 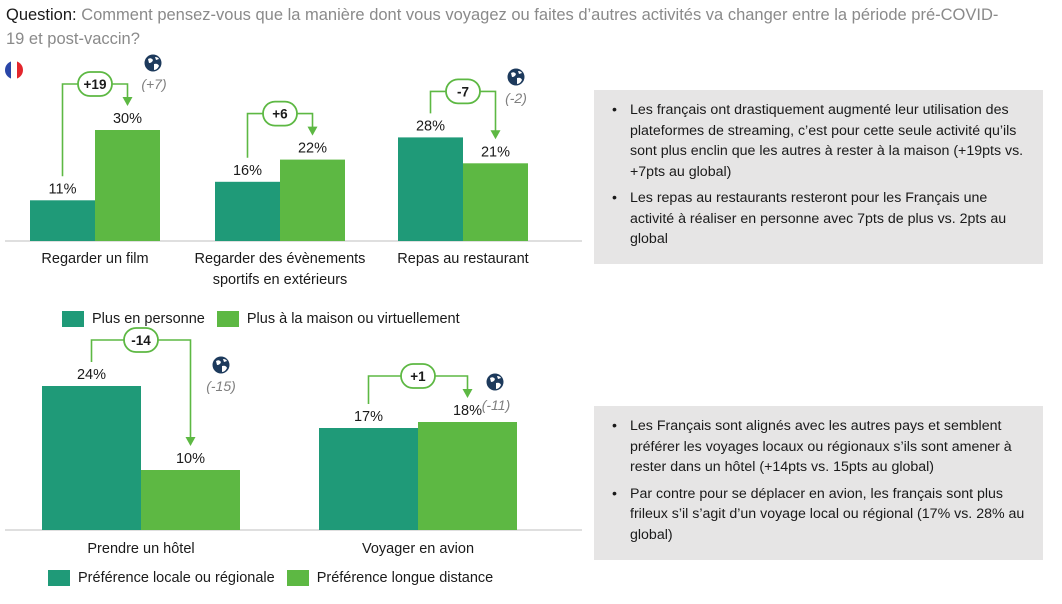 What do you see at coordinates (62, 220) in the screenshot?
I see `chart0-bar-0-series0` at bounding box center [62, 220].